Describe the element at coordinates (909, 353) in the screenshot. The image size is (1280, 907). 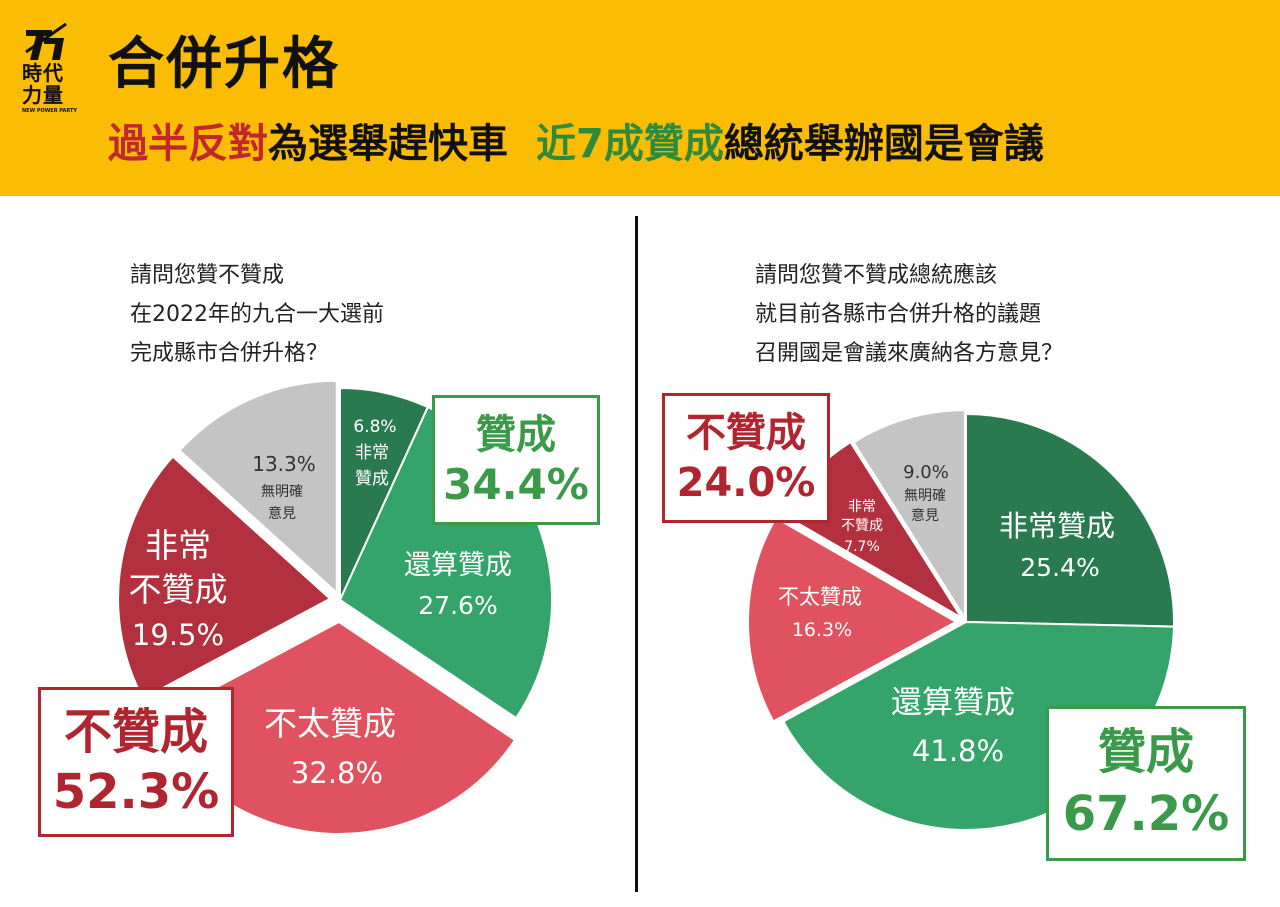
I see `right-question-line: 召開國是會議來廣納各方意見？` at that location.